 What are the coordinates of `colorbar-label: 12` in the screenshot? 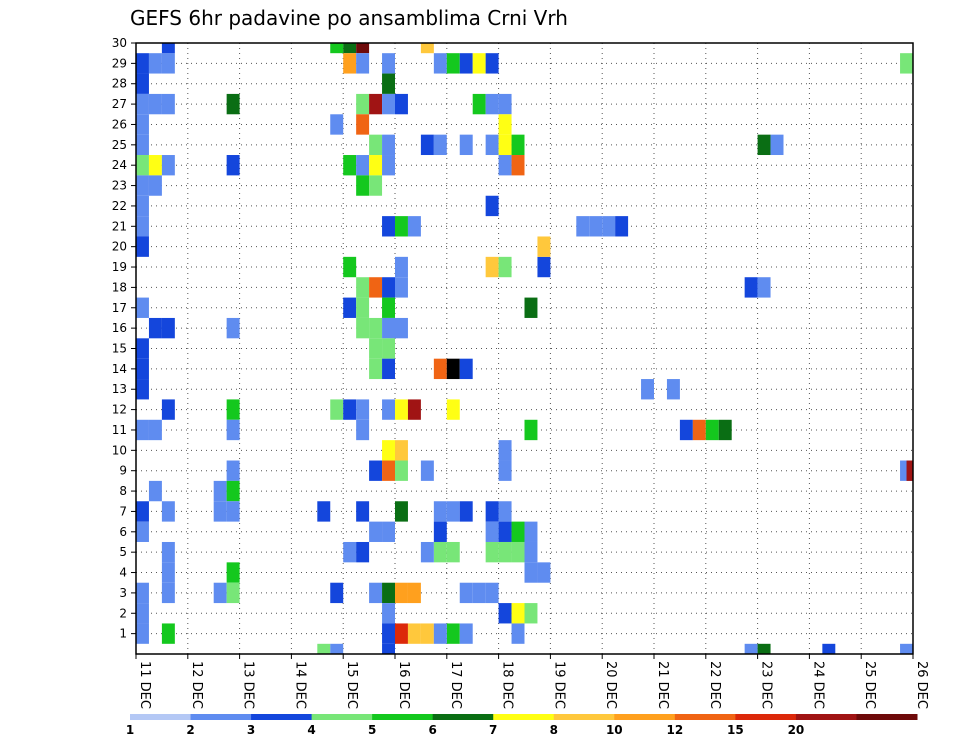 It's located at (674, 730).